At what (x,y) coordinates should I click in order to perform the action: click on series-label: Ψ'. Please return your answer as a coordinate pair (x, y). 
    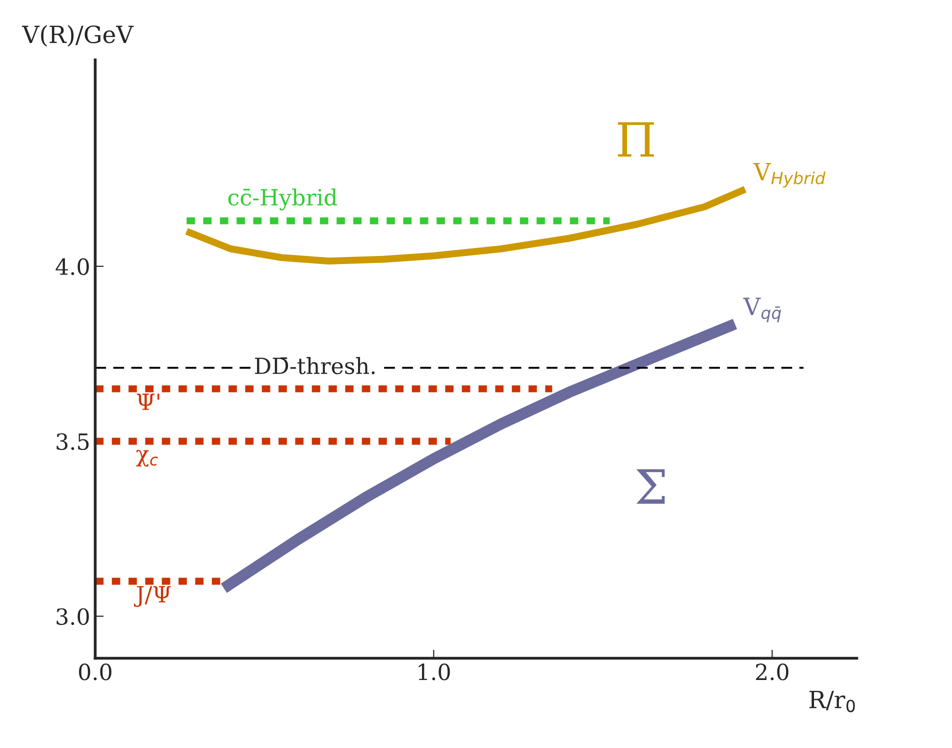
    Looking at the image, I should click on (148, 402).